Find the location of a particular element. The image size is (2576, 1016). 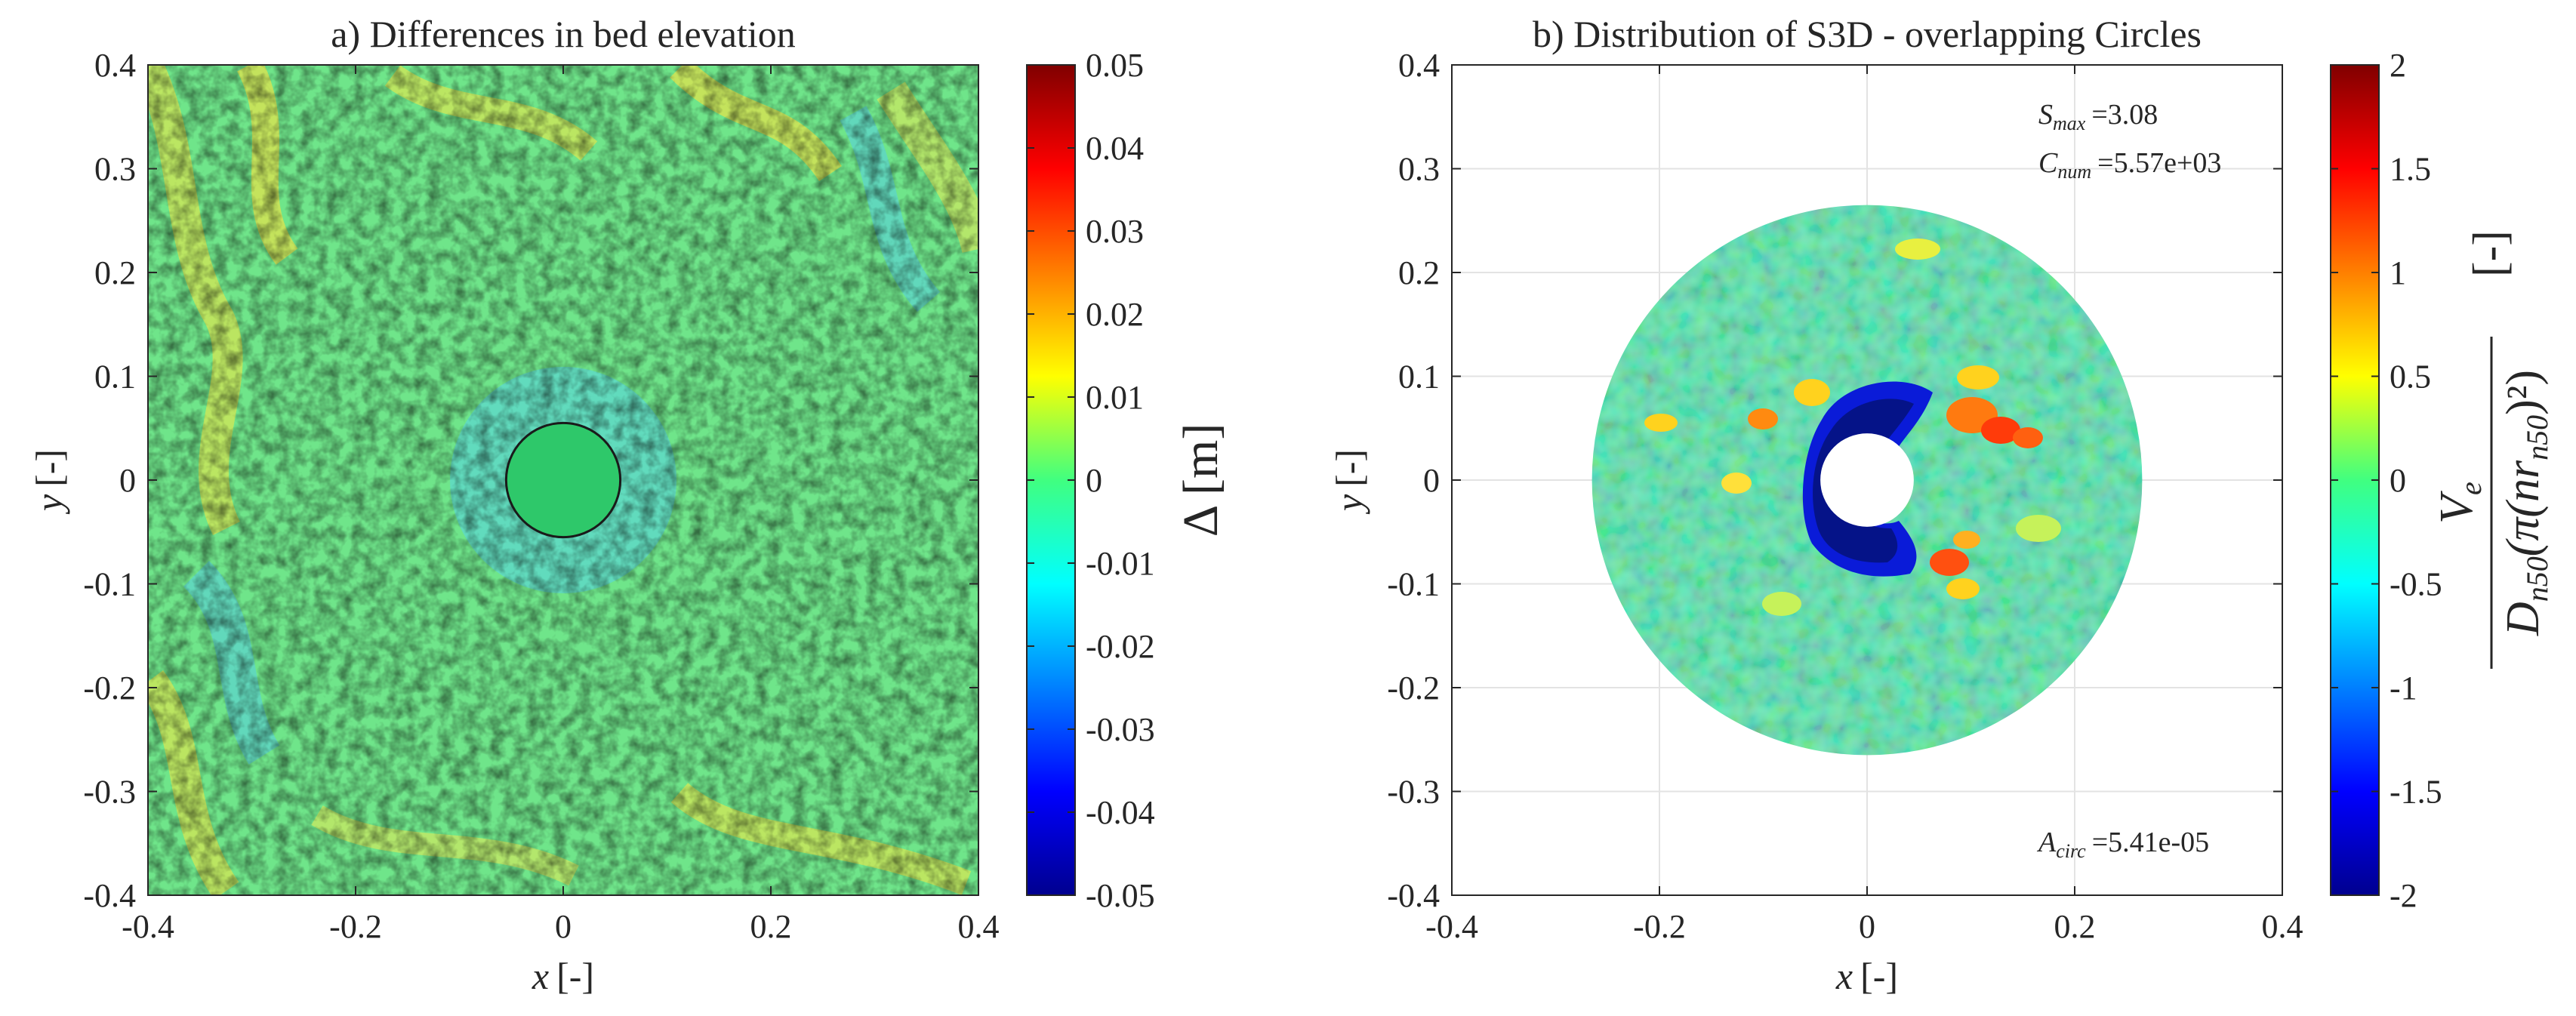

panel-a-colorbar-label: Δ [m] is located at coordinates (1200, 480).